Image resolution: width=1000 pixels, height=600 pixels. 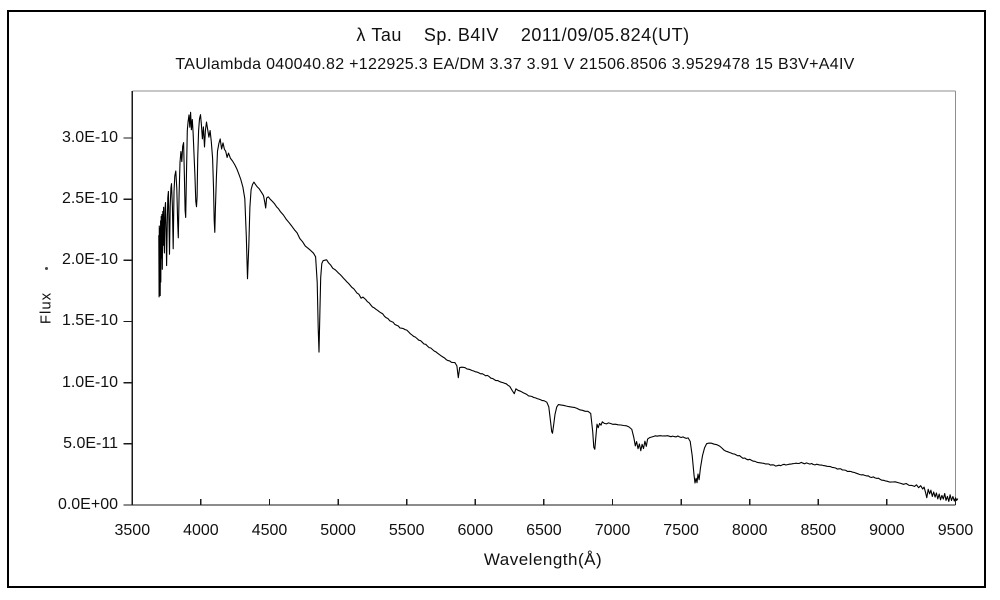 What do you see at coordinates (132, 530) in the screenshot?
I see `x-tick-label: 3500` at bounding box center [132, 530].